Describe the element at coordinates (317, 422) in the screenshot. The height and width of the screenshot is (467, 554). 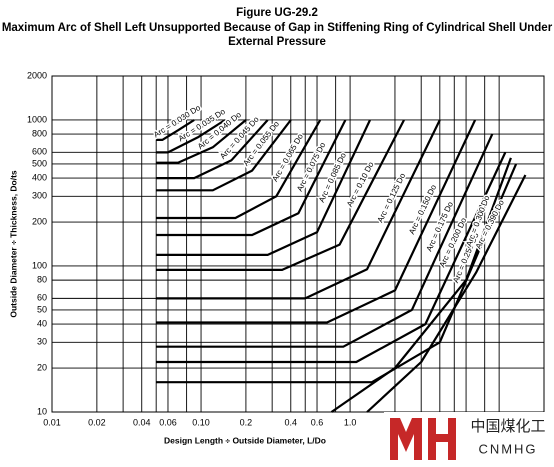
I see `x-tick-label: 0.6` at that location.